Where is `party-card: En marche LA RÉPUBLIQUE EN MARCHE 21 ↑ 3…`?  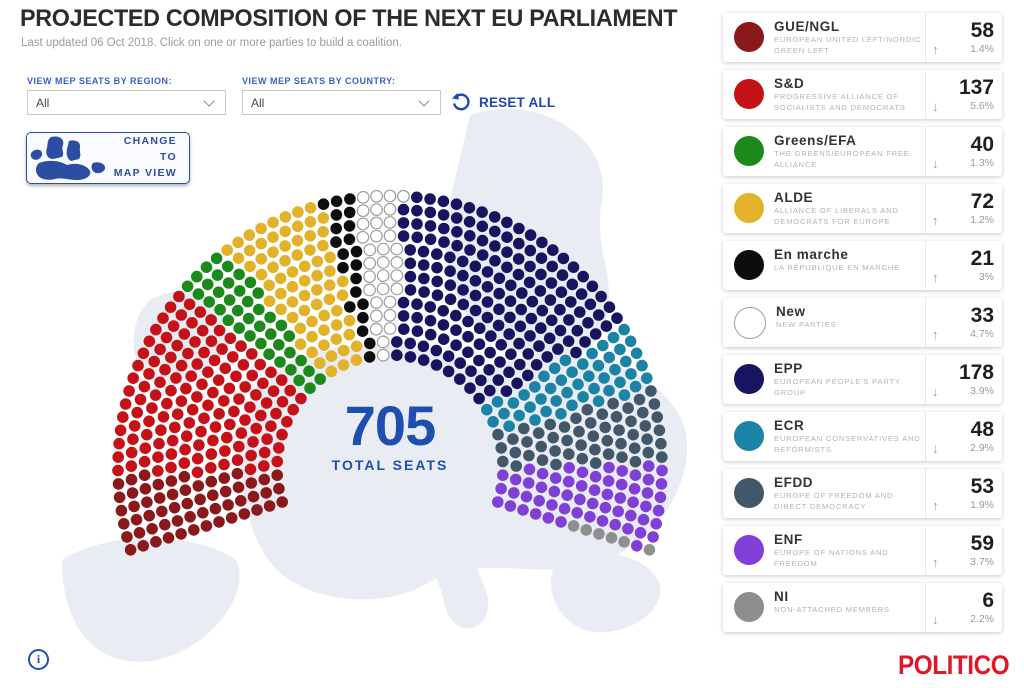
party-card: En marche LA RÉPUBLIQUE EN MARCHE 21 ↑ 3… is located at coordinates (862, 265).